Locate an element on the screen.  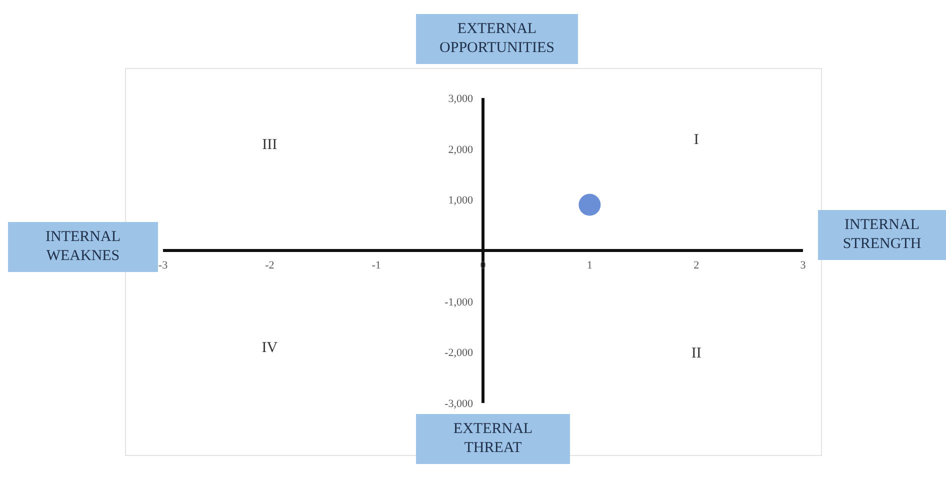
text: EXTERNAL OPPORTUNITIES is located at coordinates (497, 39).